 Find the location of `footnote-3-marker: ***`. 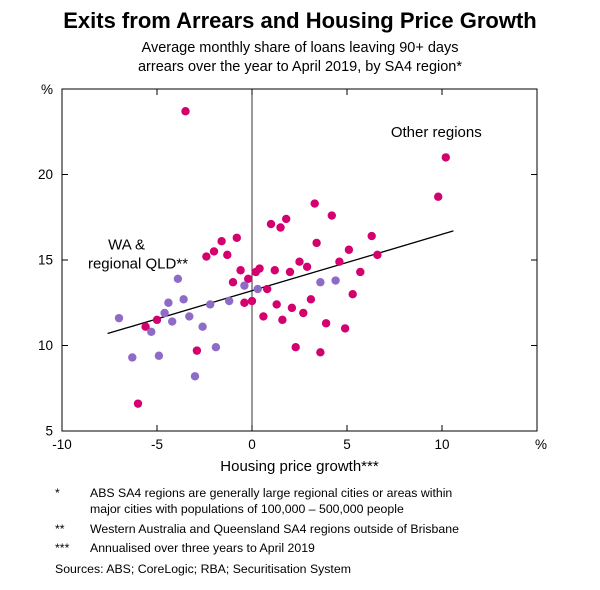

footnote-3-marker: *** is located at coordinates (62, 548).